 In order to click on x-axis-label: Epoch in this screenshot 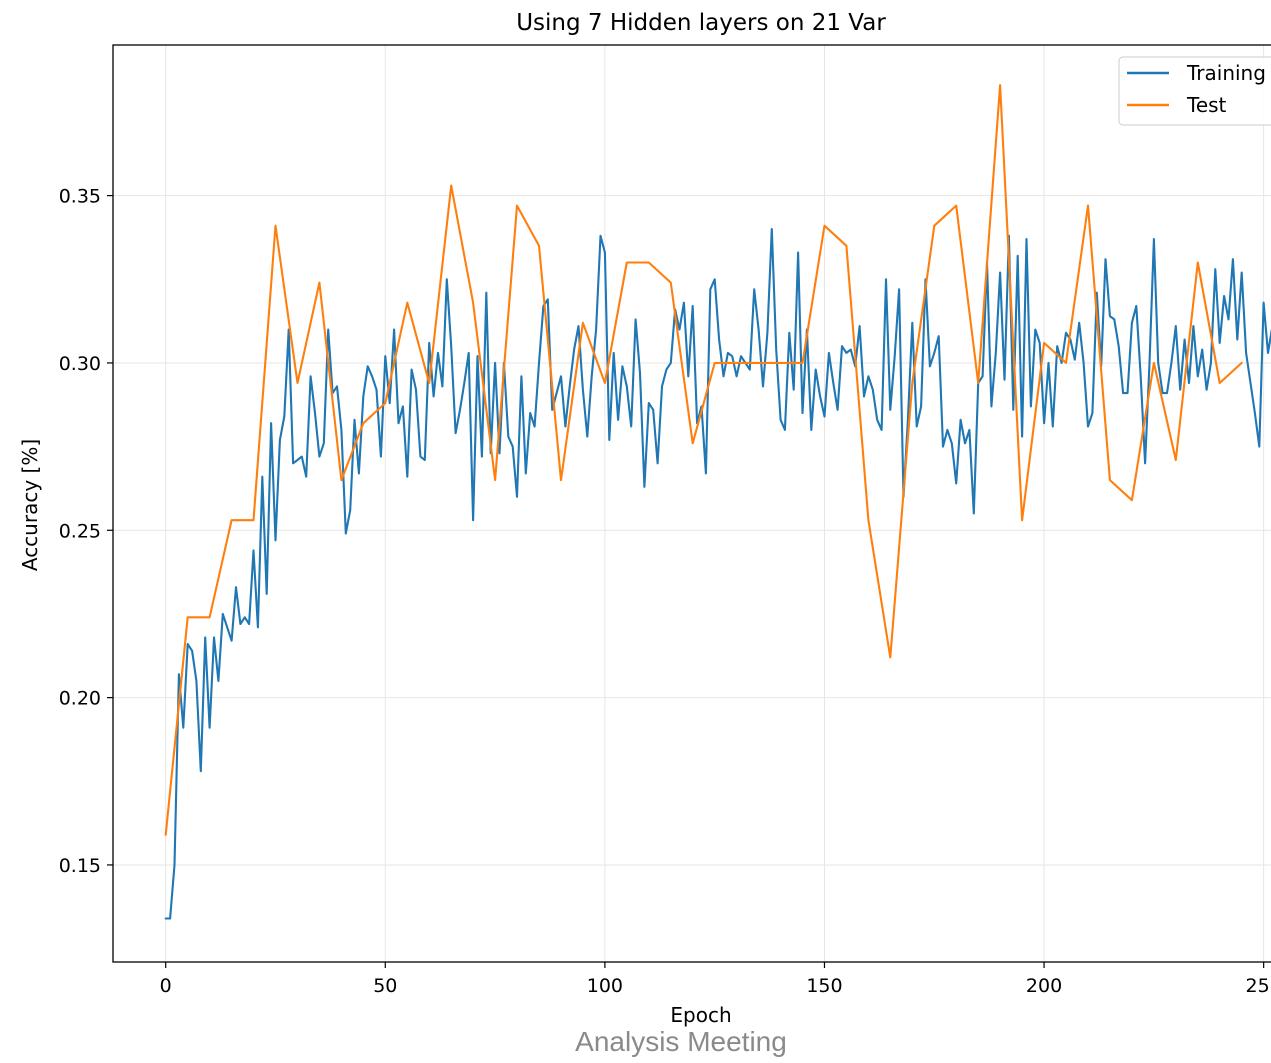, I will do `click(700, 1015)`.